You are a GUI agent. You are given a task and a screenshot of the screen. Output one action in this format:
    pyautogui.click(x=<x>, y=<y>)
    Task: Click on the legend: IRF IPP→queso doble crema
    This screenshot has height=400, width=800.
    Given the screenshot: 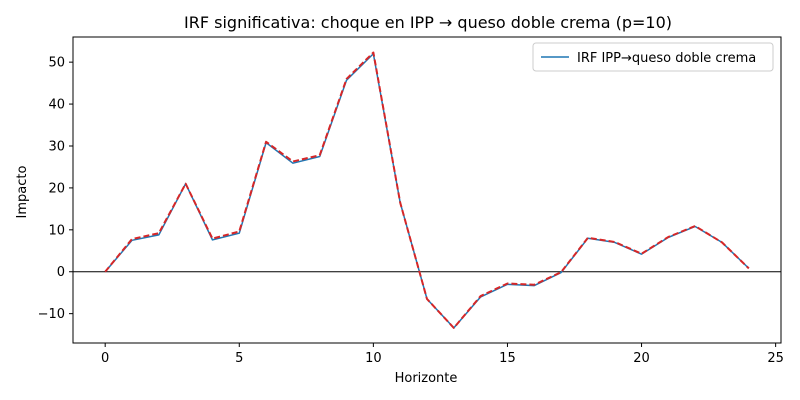 What is the action you would take?
    pyautogui.click(x=653, y=57)
    